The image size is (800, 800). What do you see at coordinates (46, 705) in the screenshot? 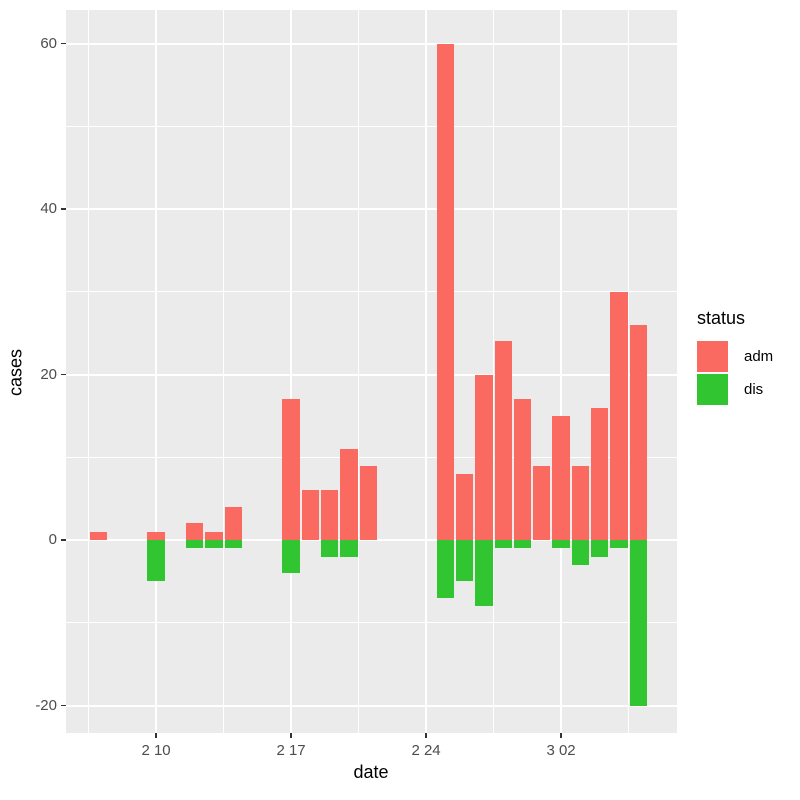
I see `y-tick-label: -20` at bounding box center [46, 705].